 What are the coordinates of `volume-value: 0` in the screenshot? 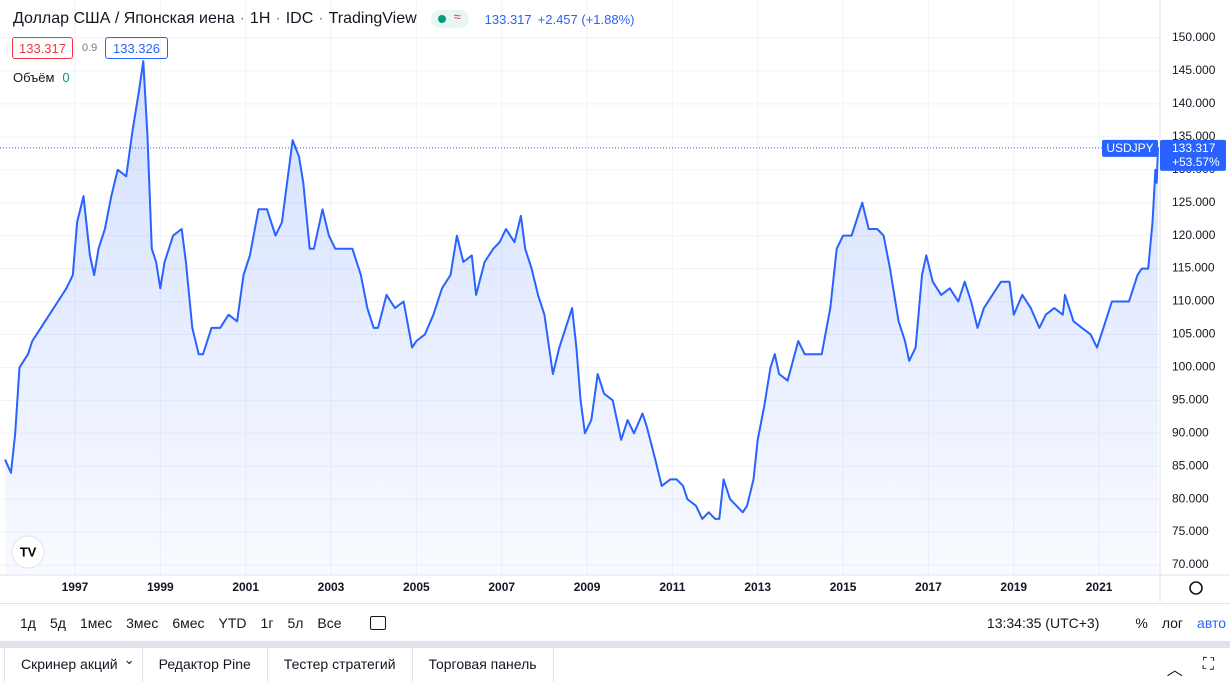 It's located at (66, 77).